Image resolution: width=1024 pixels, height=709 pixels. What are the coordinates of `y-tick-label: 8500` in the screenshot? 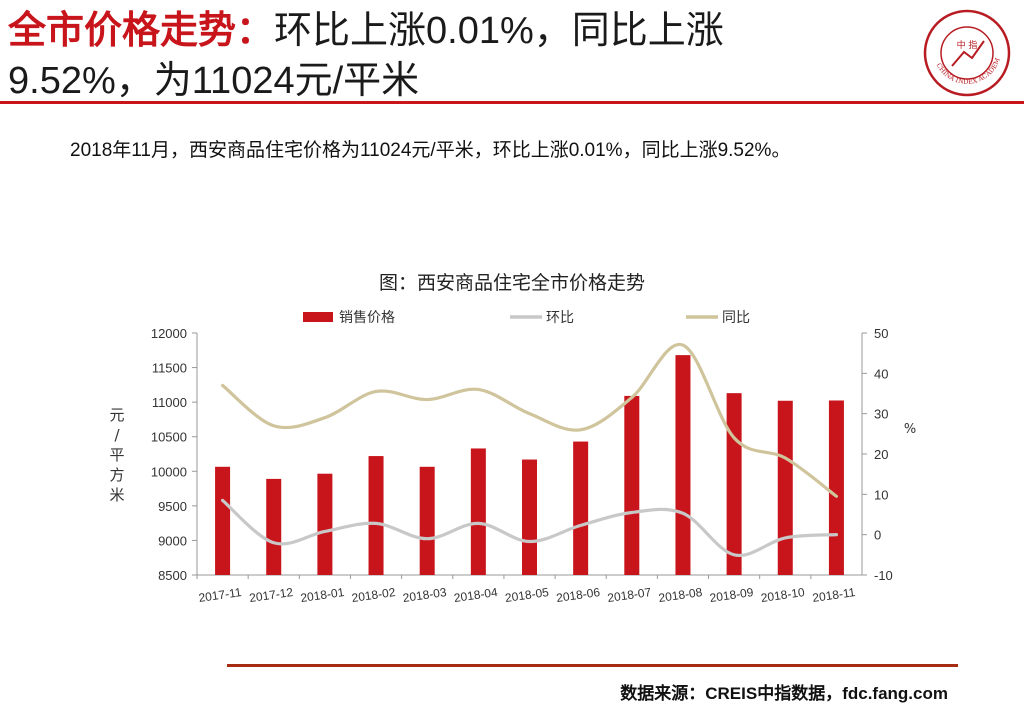 It's located at (172, 575).